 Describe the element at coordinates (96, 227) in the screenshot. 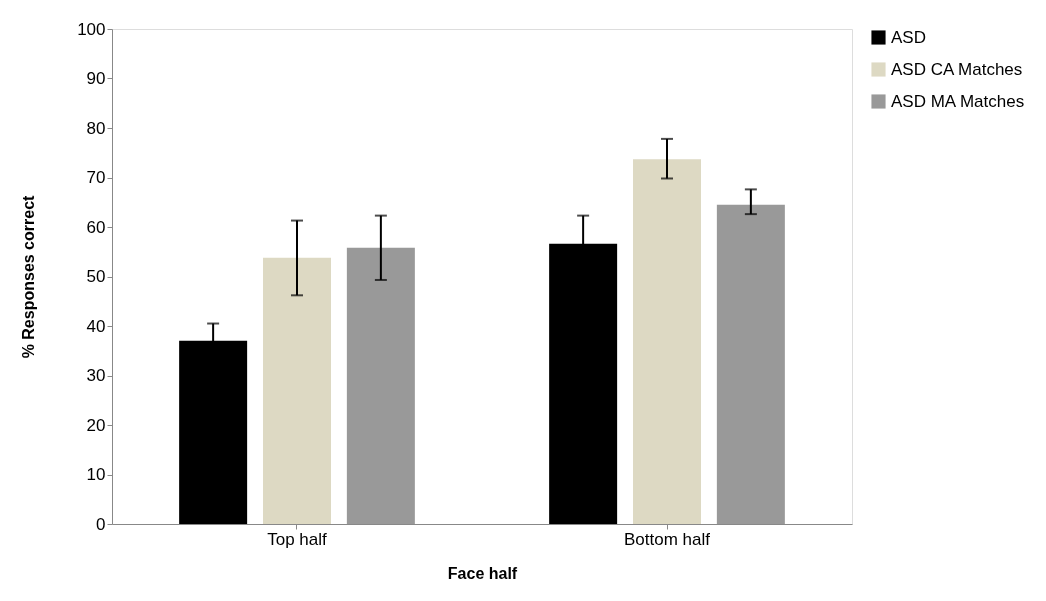

I see `y-tick-label: 60` at that location.